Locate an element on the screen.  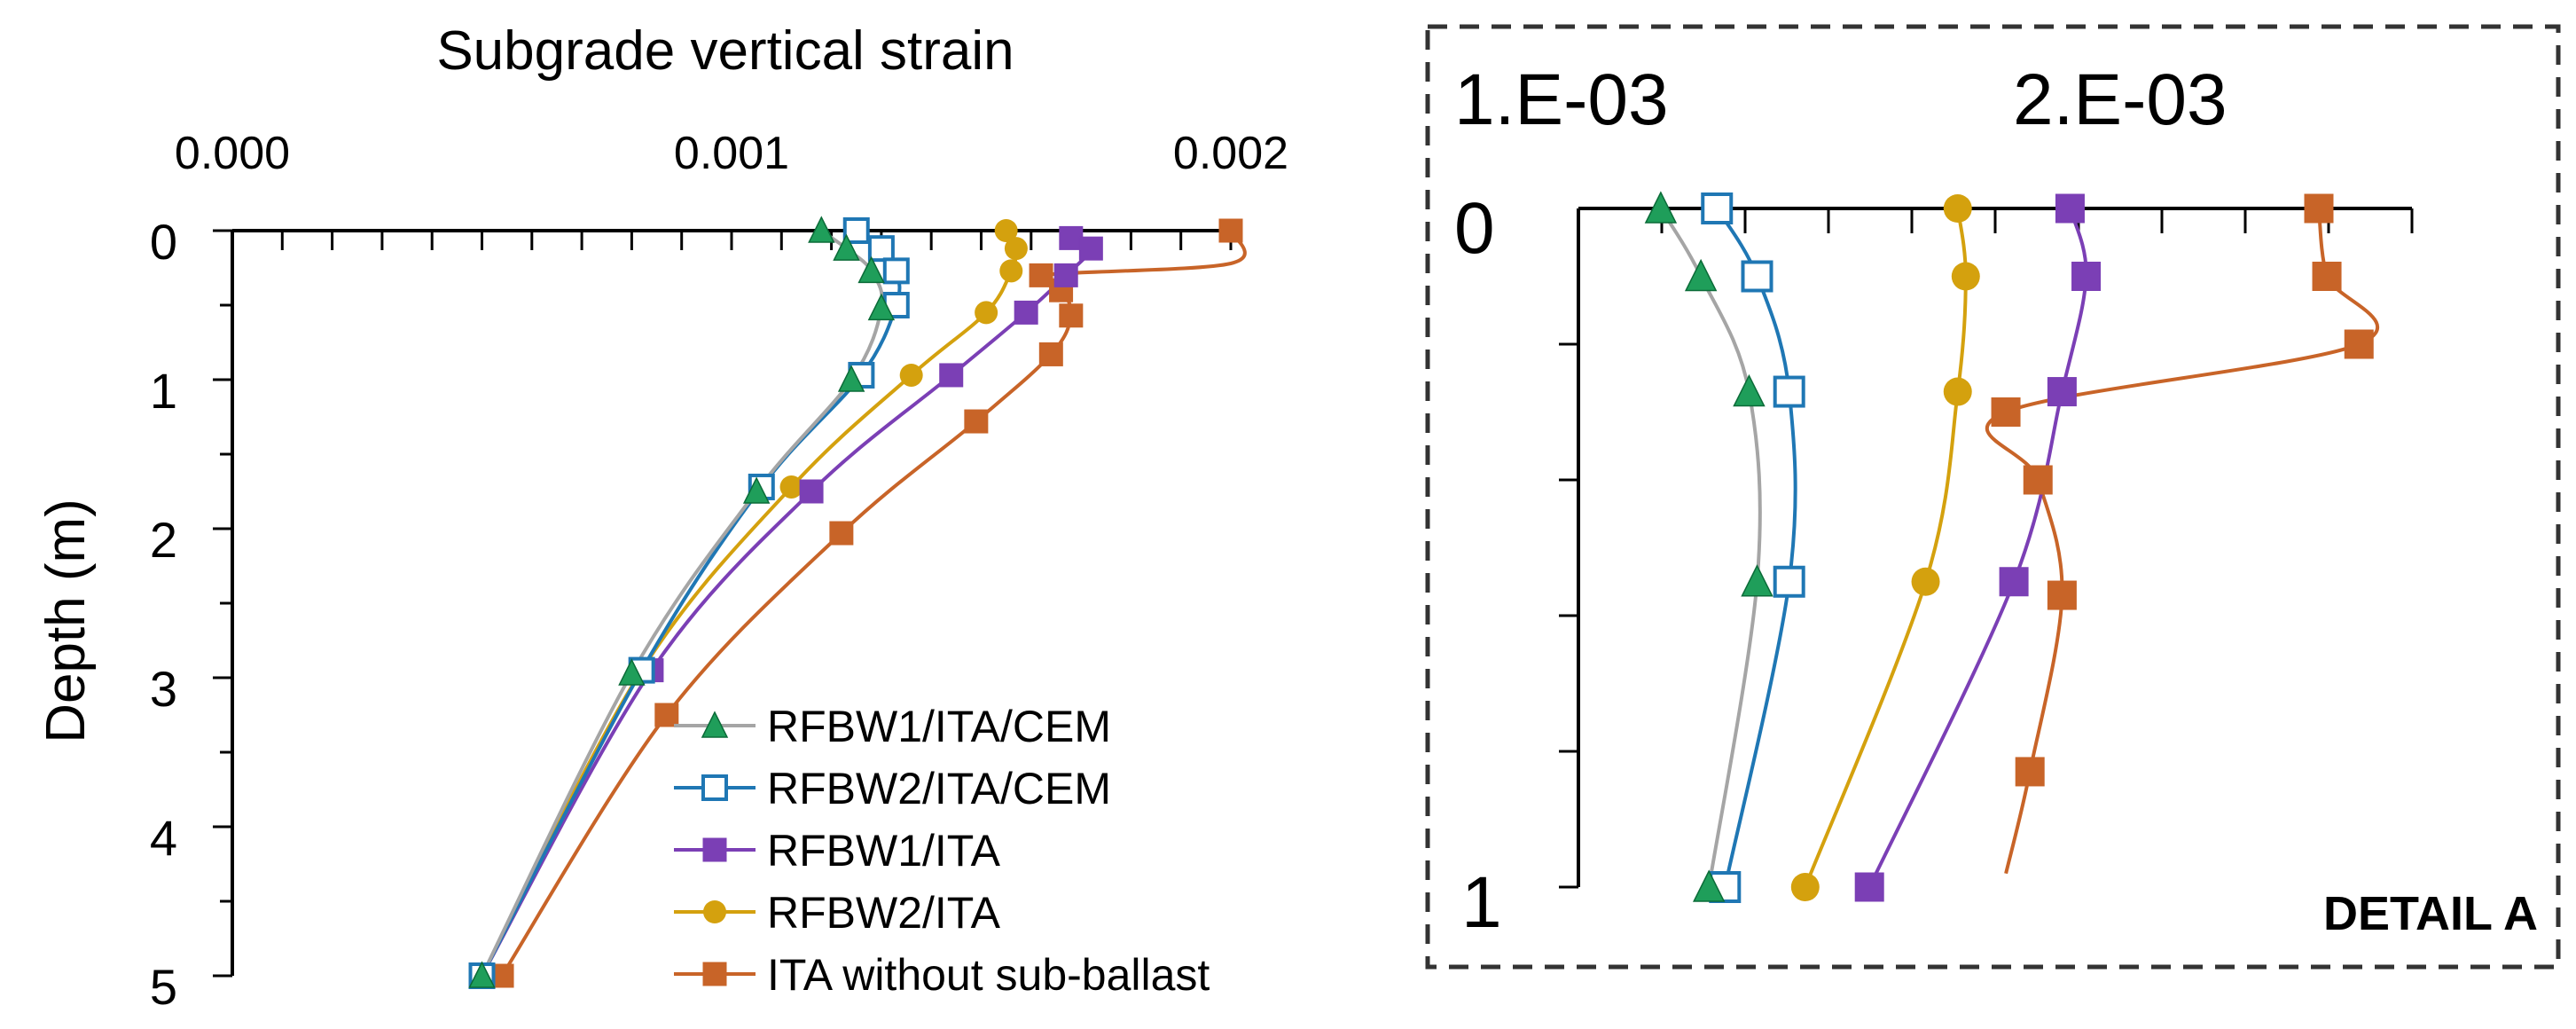
detail-y-tick-label: 0 is located at coordinates (1474, 228).